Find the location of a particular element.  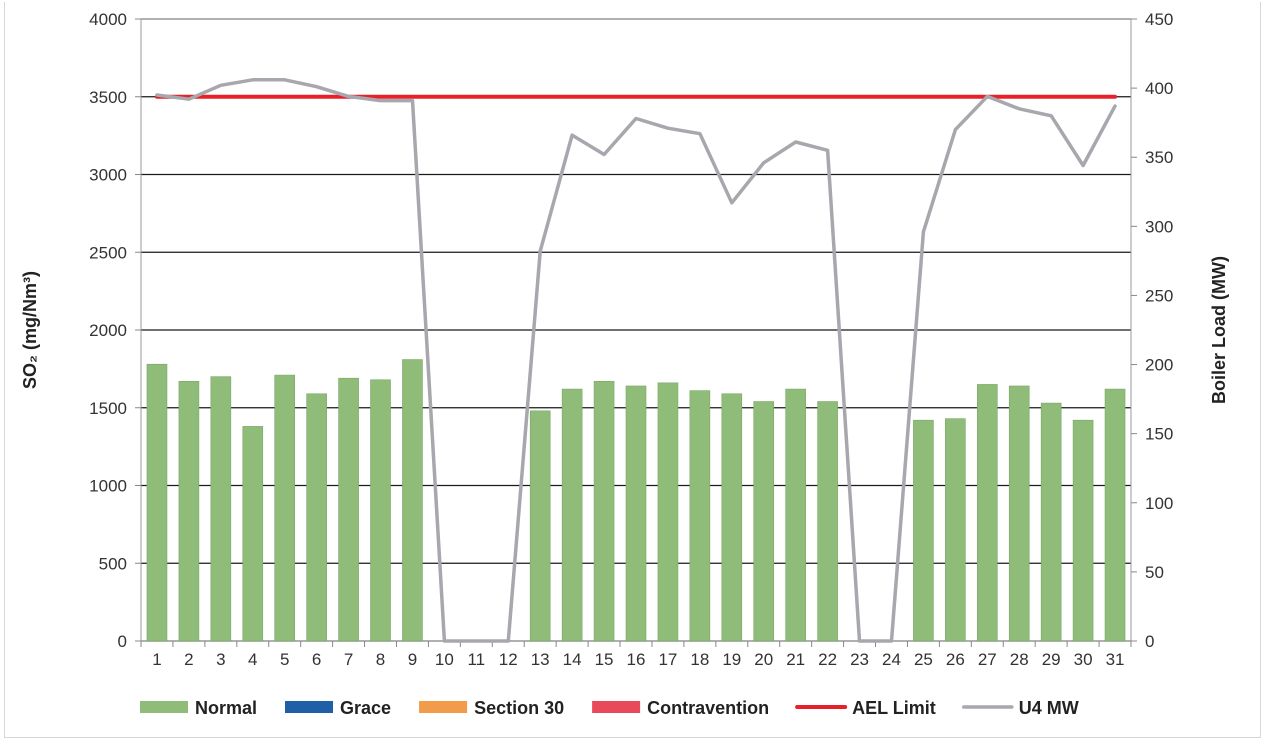

x-tick-label: 21 is located at coordinates (795, 659).